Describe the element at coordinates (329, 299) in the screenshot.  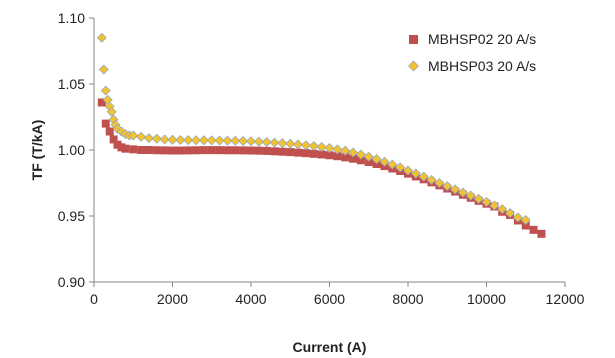
I see `x-tick-label: 6000` at that location.